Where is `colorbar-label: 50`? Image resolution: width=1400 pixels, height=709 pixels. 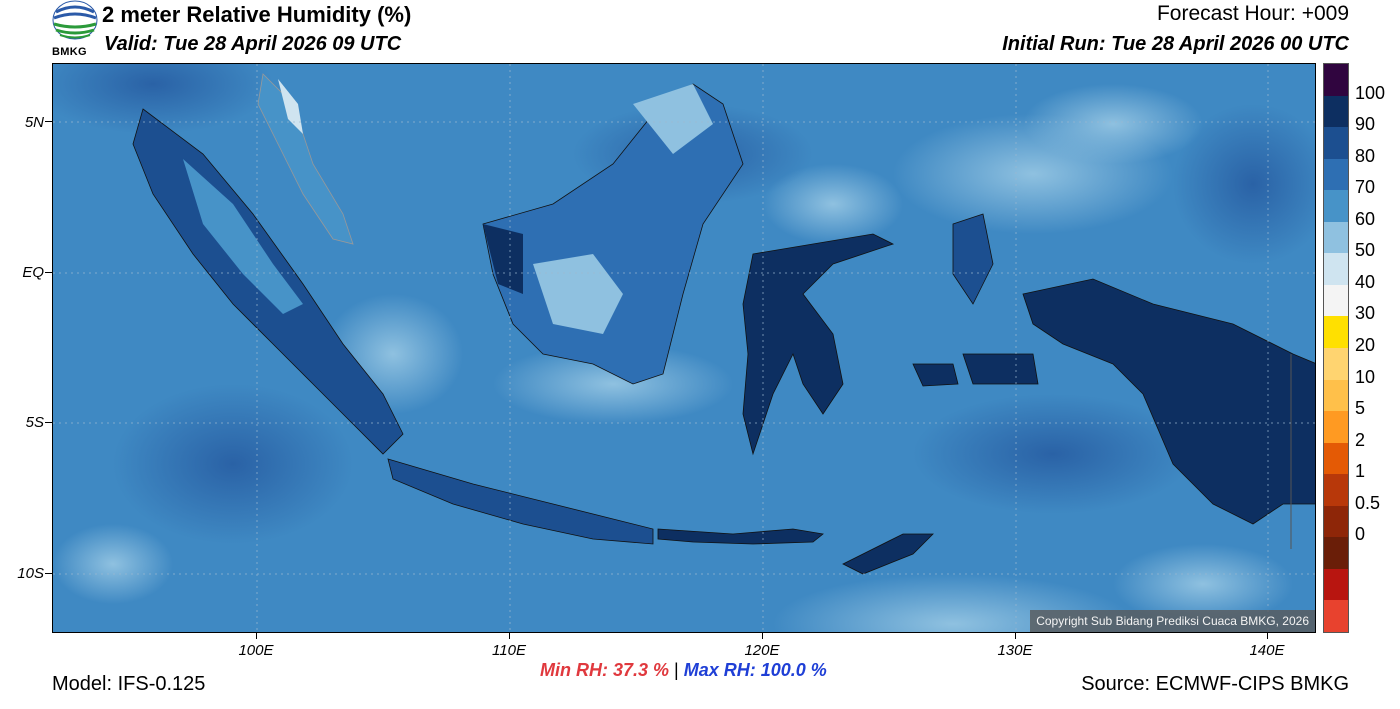
colorbar-label: 50 is located at coordinates (1365, 250).